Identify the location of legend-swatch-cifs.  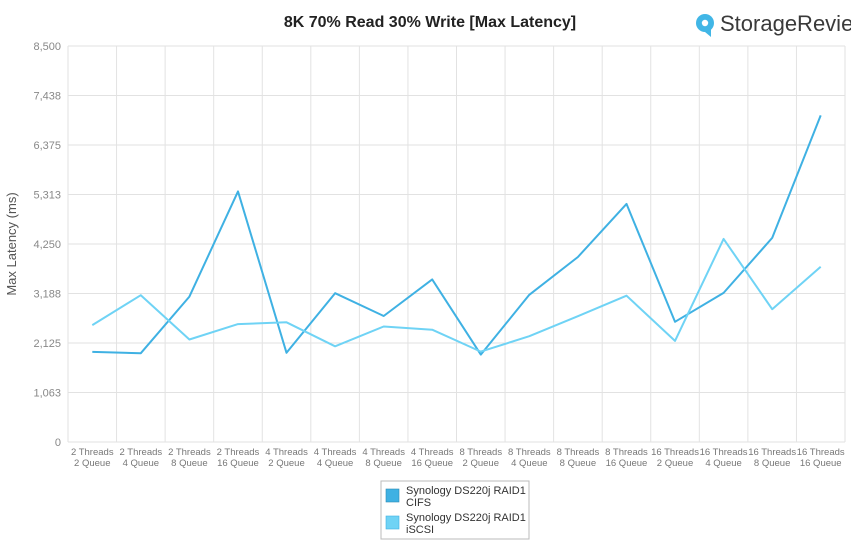
(392, 495).